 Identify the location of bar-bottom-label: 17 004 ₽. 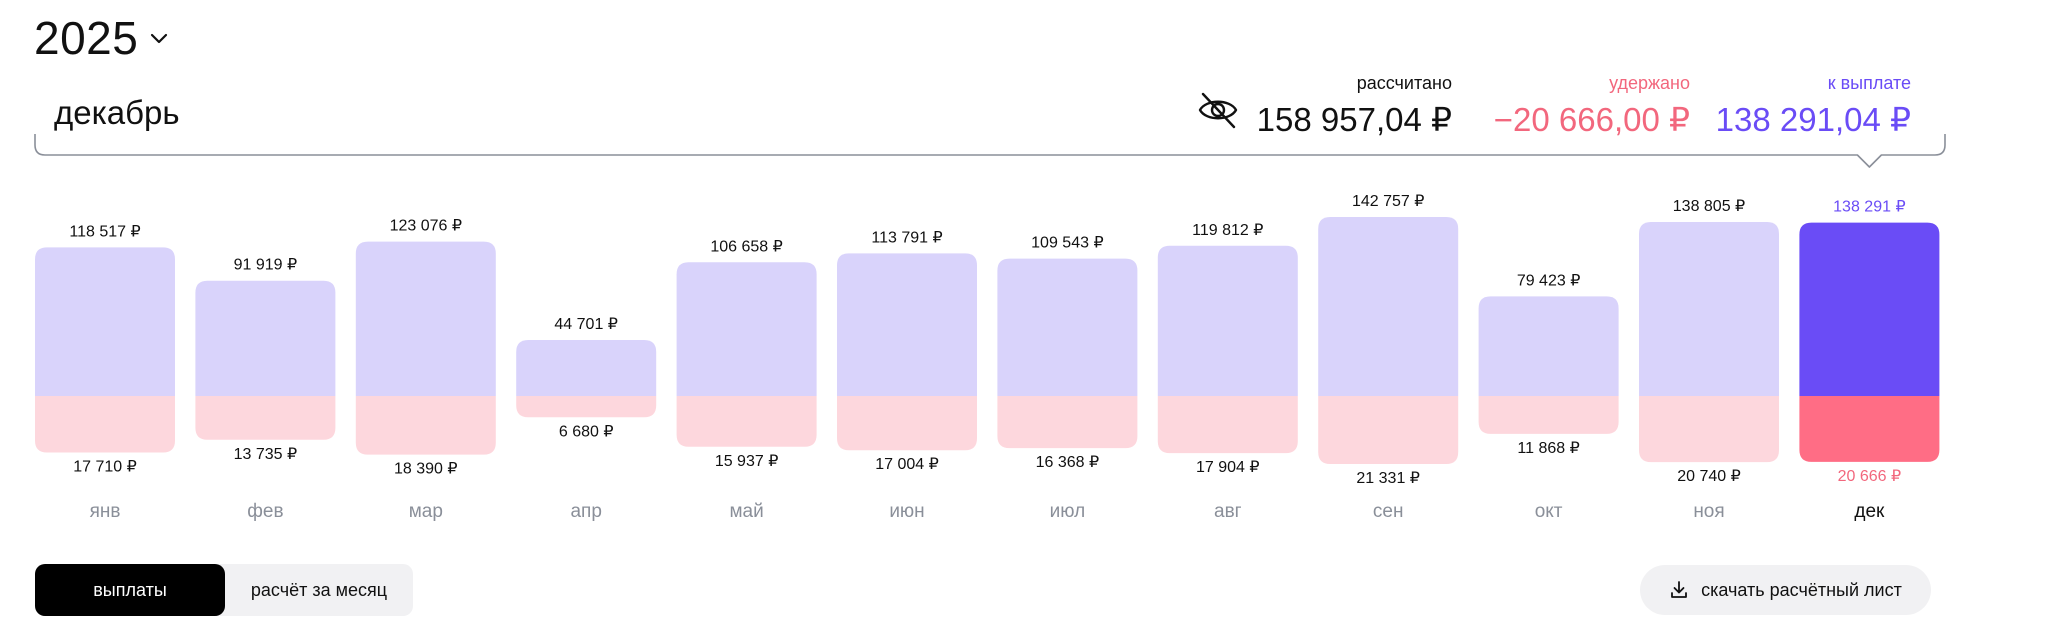
(907, 464).